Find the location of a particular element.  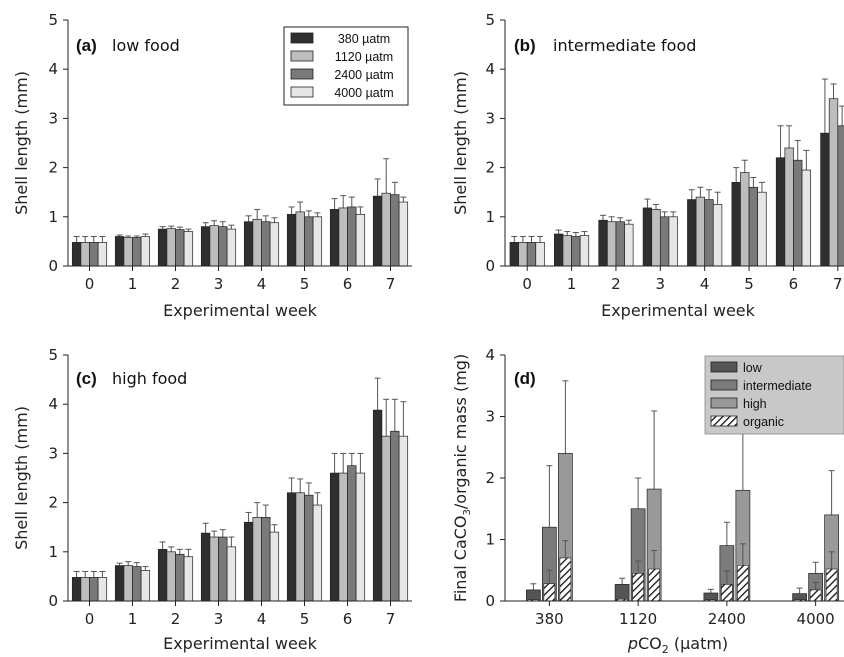

bar-b-week5-s0 is located at coordinates (736, 224).